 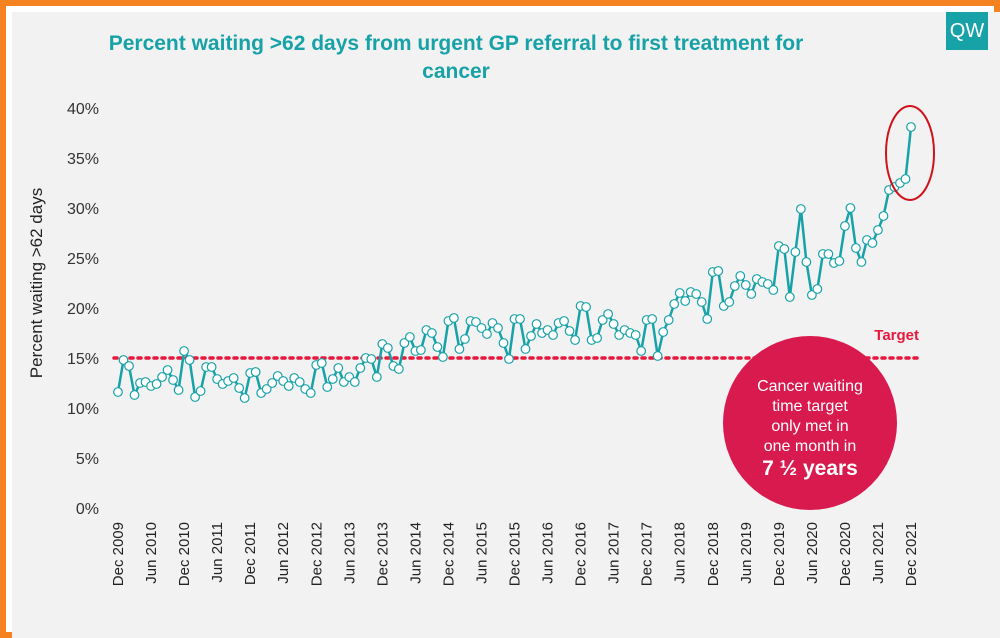 I want to click on y-axis-label: Percent waiting >62 days, so click(x=36, y=283).